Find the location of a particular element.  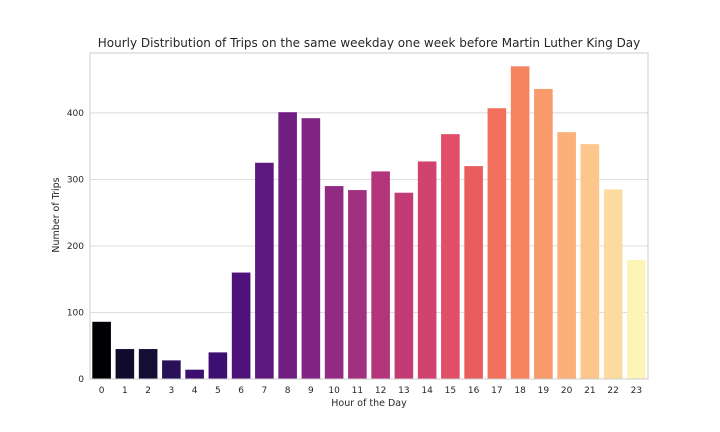

x-tick-label: 0 is located at coordinates (102, 391).